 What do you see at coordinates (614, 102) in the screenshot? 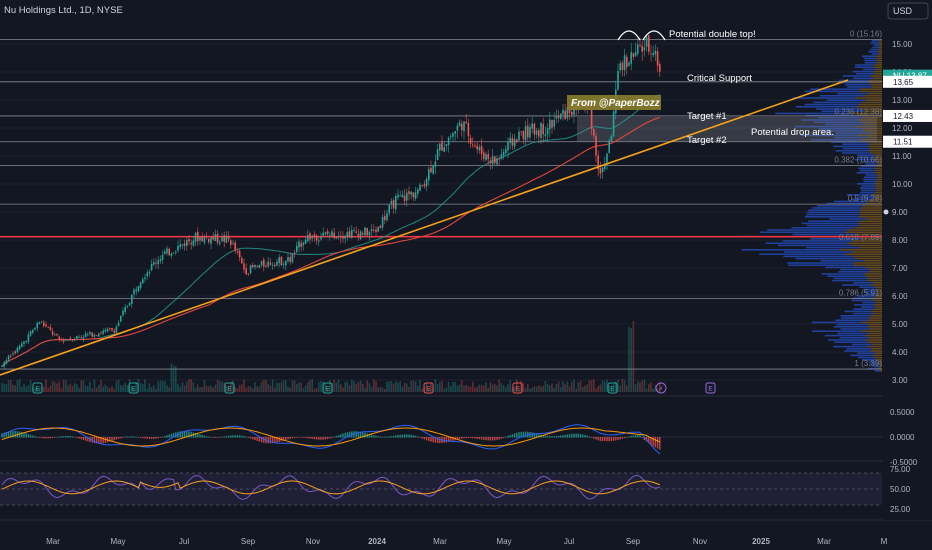
I see `watermark-box` at bounding box center [614, 102].